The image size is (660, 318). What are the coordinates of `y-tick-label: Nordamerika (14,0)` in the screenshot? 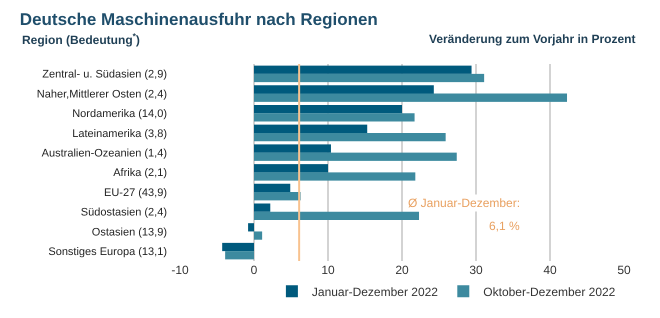 It's located at (119, 114).